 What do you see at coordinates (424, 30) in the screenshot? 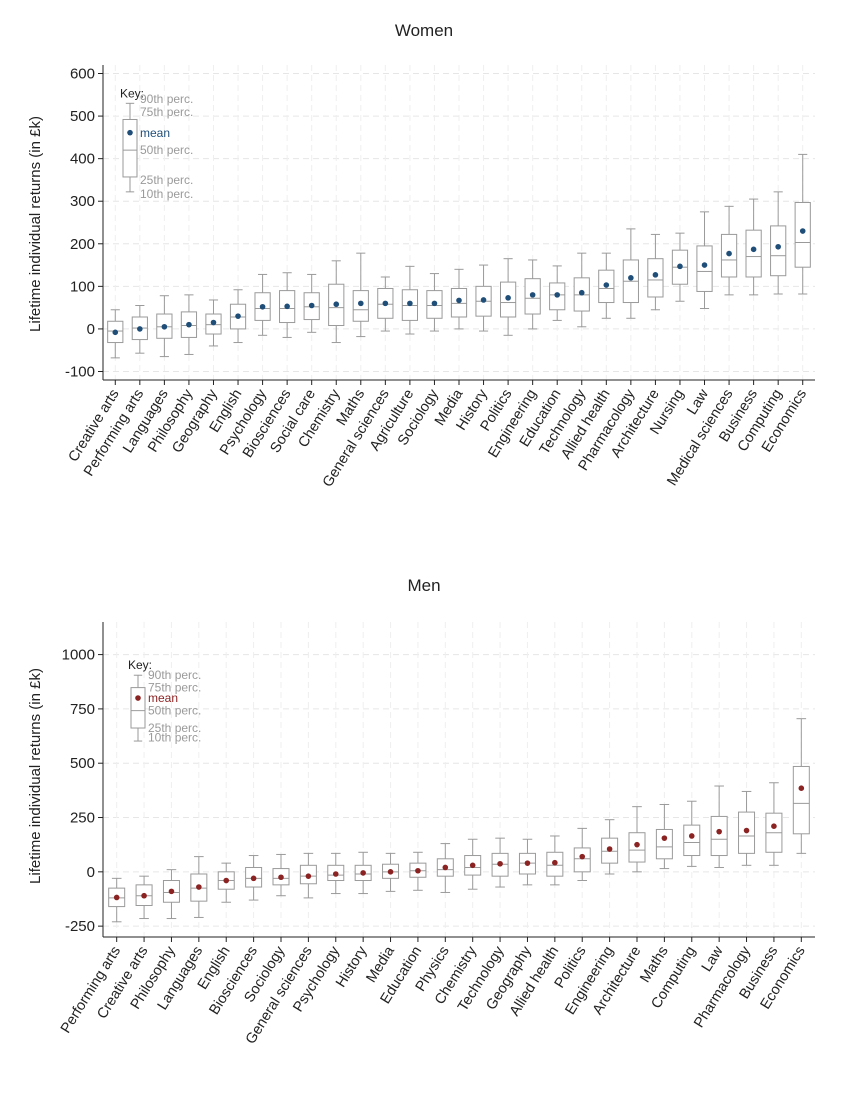
I see `chart-title: Women` at bounding box center [424, 30].